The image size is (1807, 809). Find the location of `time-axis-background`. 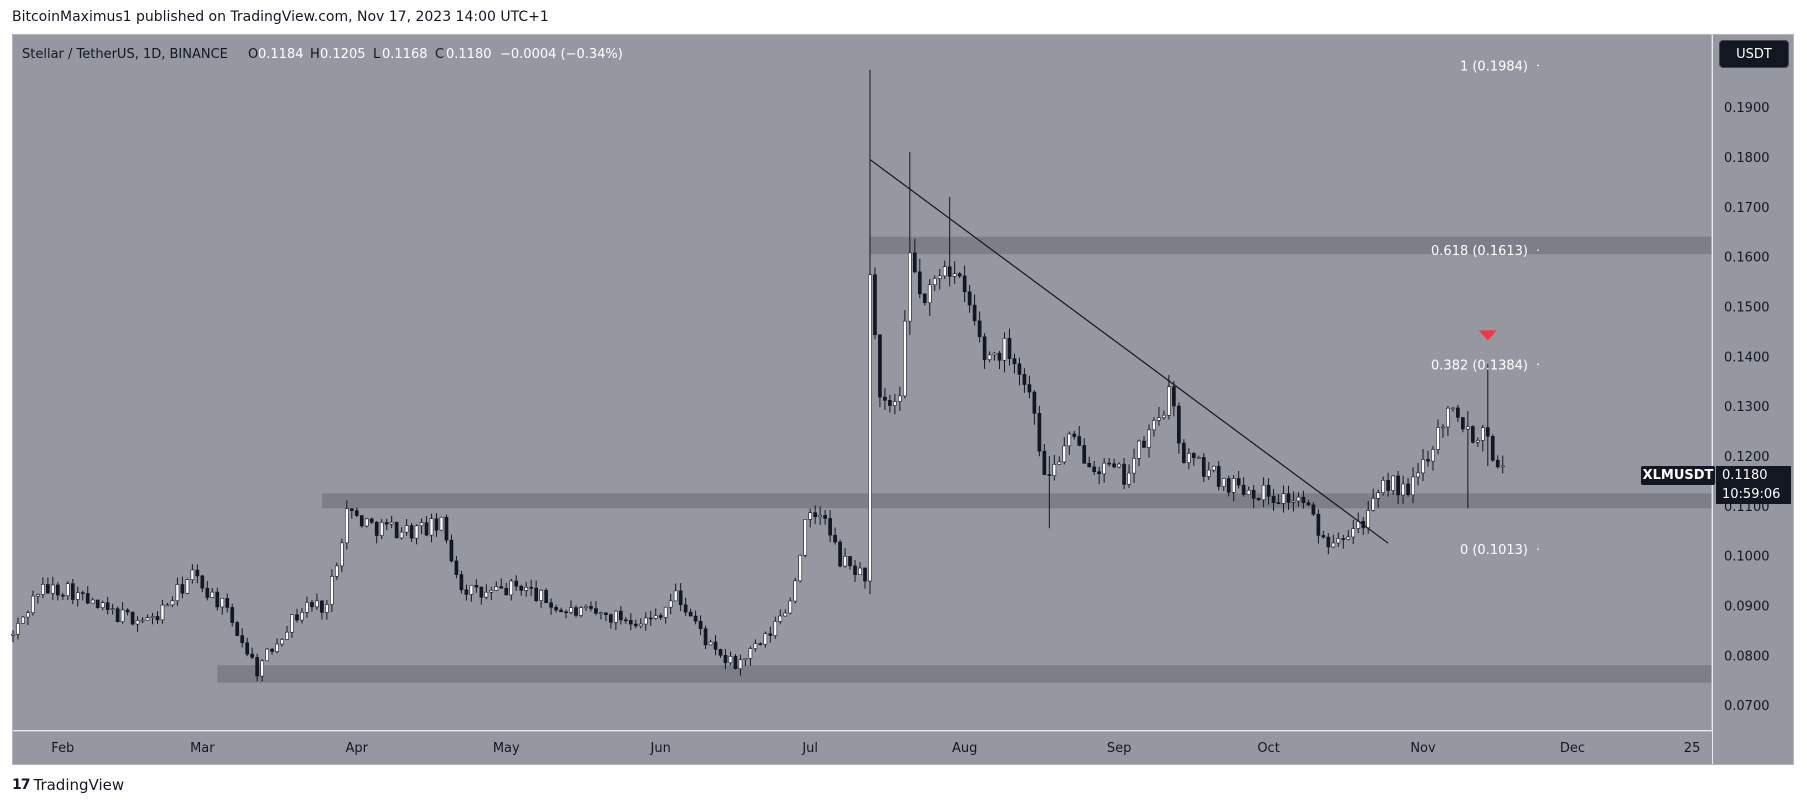

time-axis-background is located at coordinates (862, 747).